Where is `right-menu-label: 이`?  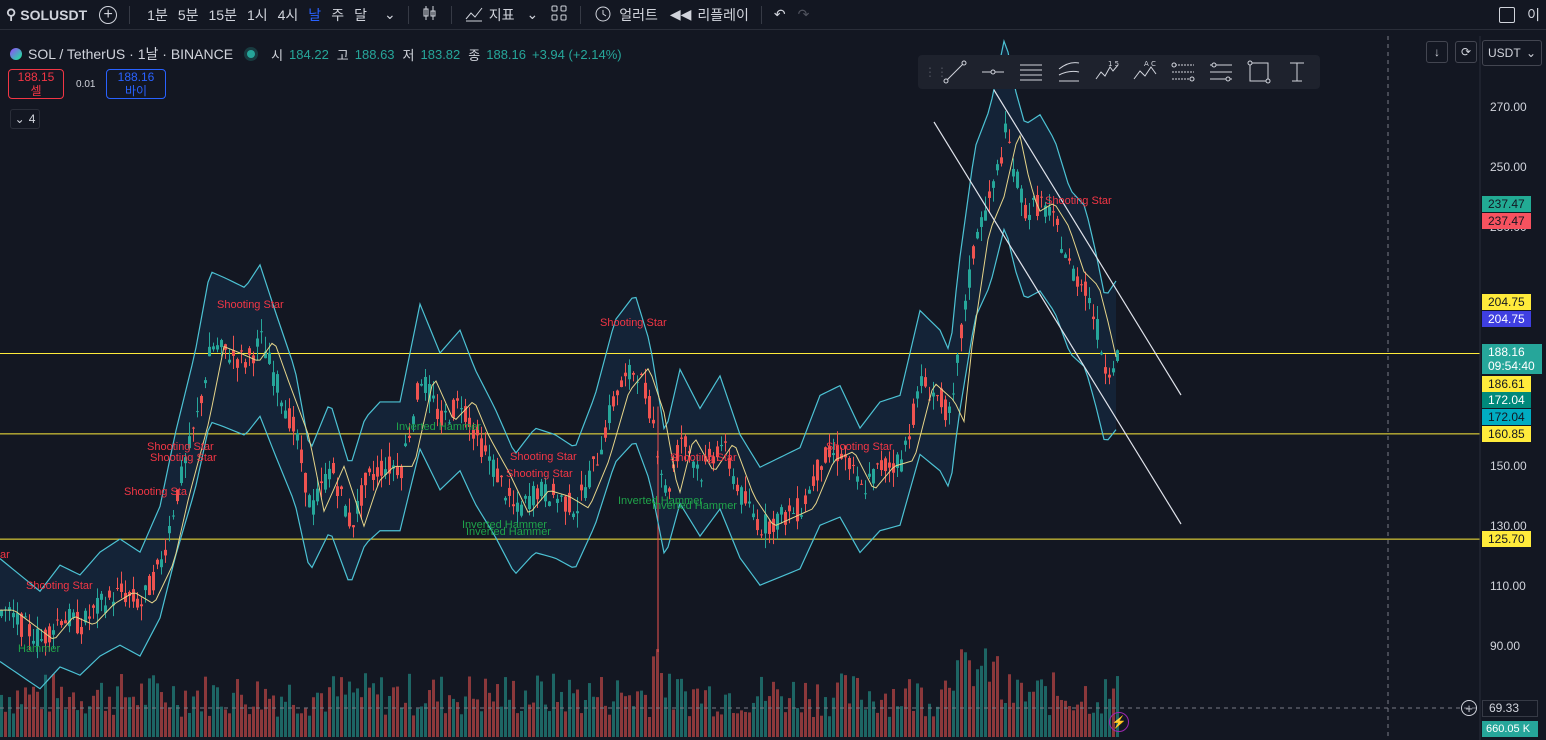 right-menu-label: 이 is located at coordinates (1533, 15).